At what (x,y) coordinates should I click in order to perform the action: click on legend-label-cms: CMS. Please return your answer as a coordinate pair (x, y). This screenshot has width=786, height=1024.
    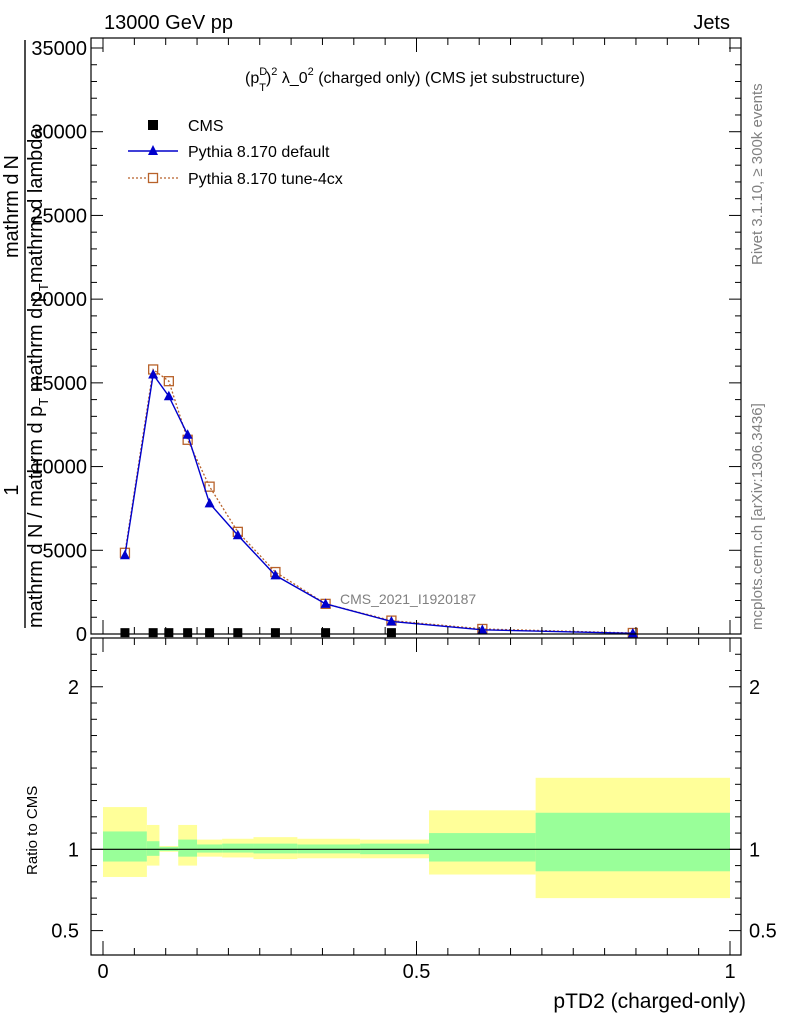
    Looking at the image, I should click on (206, 126).